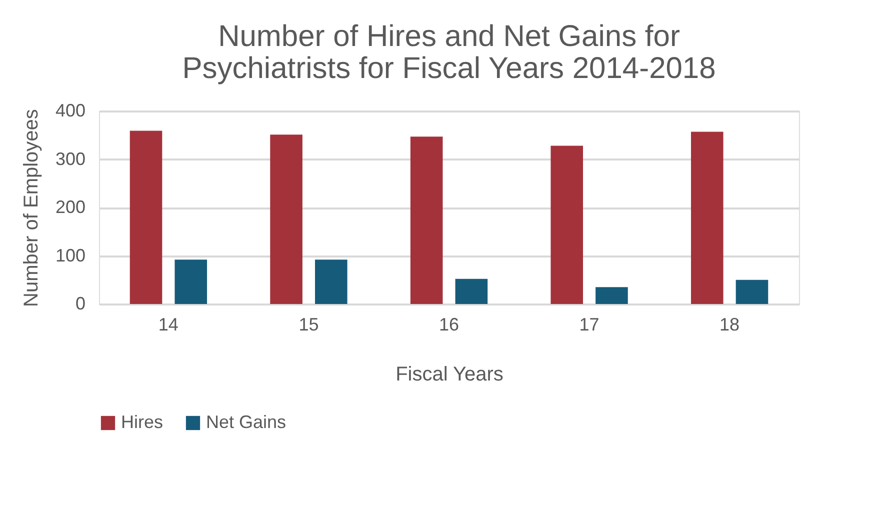 The image size is (875, 518). I want to click on x-tick-label: 15, so click(308, 324).